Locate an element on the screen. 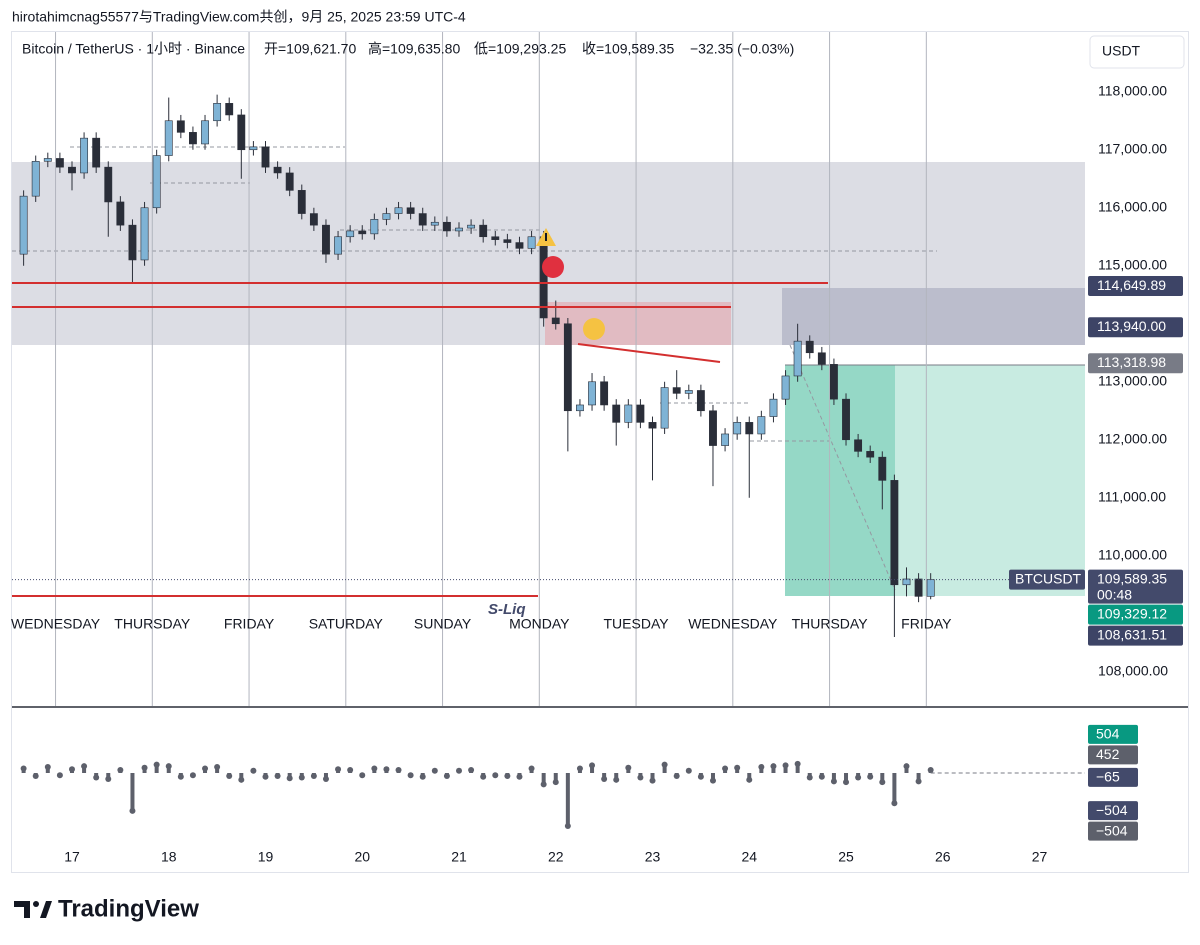 Image resolution: width=1200 pixels, height=945 pixels. x-tick-label: 19 is located at coordinates (266, 857).